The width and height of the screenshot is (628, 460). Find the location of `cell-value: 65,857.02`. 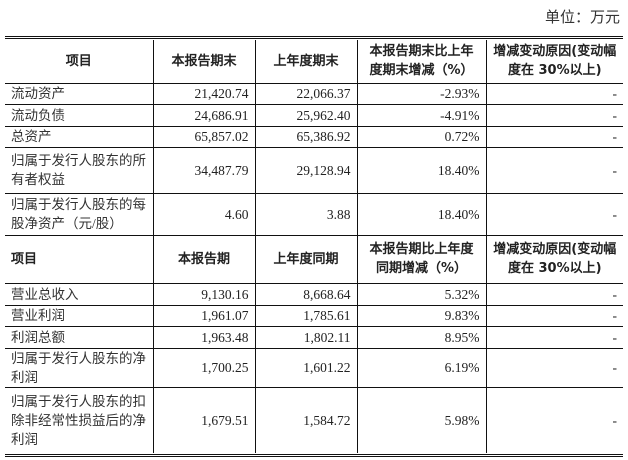

cell-value: 65,857.02 is located at coordinates (204, 136).